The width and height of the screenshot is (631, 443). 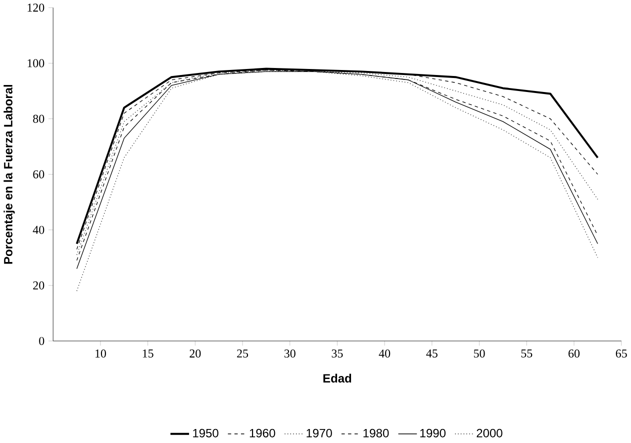 What do you see at coordinates (148, 353) in the screenshot?
I see `x-tick-label: 15` at bounding box center [148, 353].